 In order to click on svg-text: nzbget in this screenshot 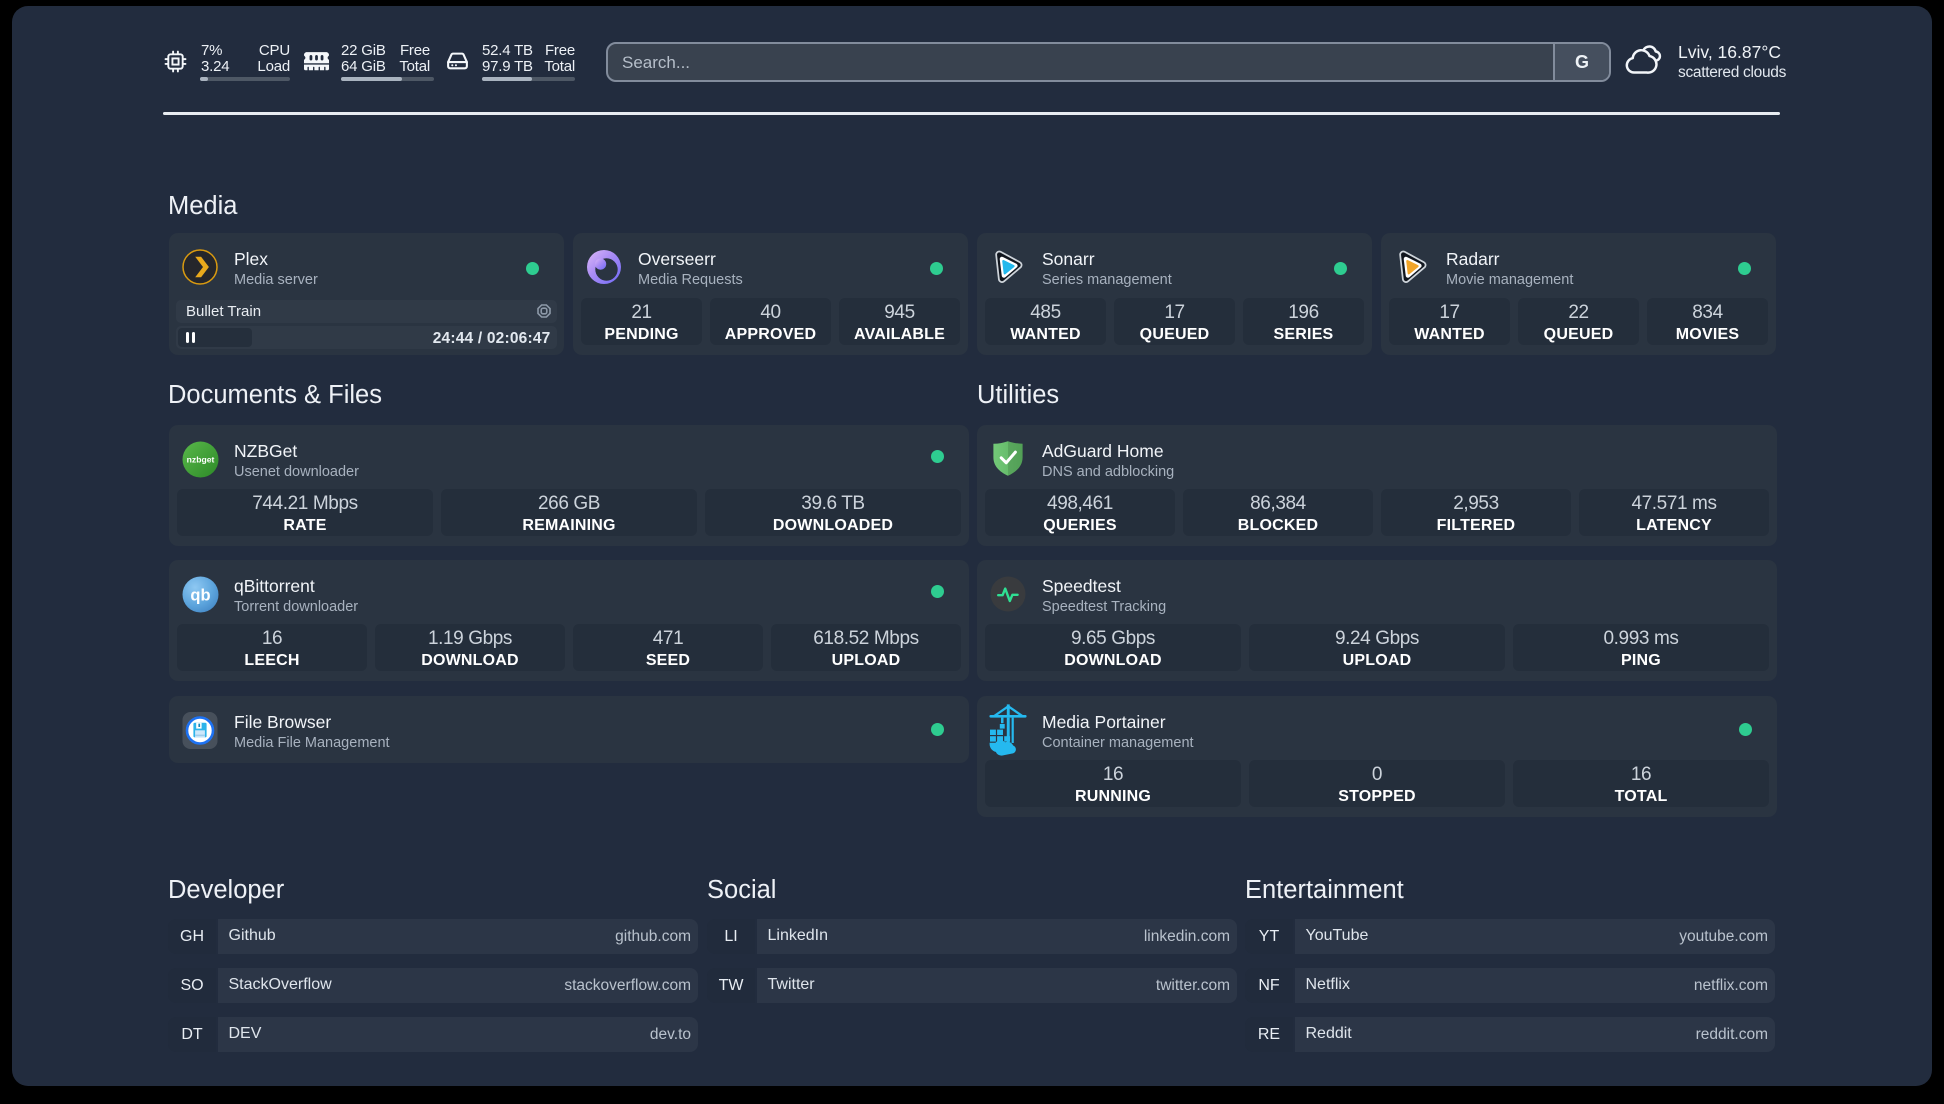, I will do `click(200, 459)`.